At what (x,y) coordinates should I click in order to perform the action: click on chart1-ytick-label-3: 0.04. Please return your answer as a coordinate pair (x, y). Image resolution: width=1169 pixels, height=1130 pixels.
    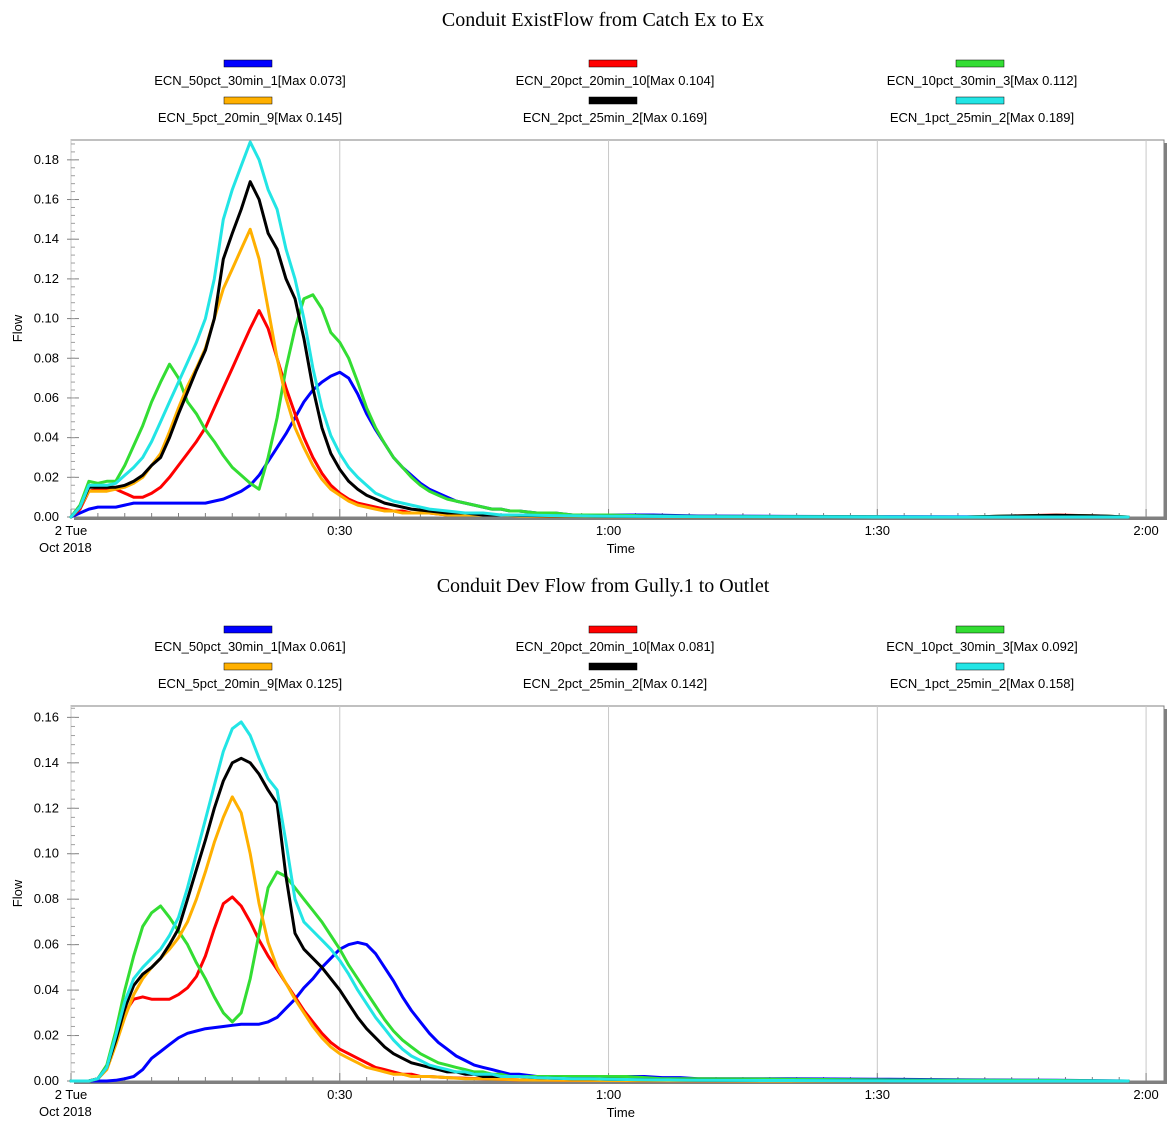
    Looking at the image, I should click on (46, 437).